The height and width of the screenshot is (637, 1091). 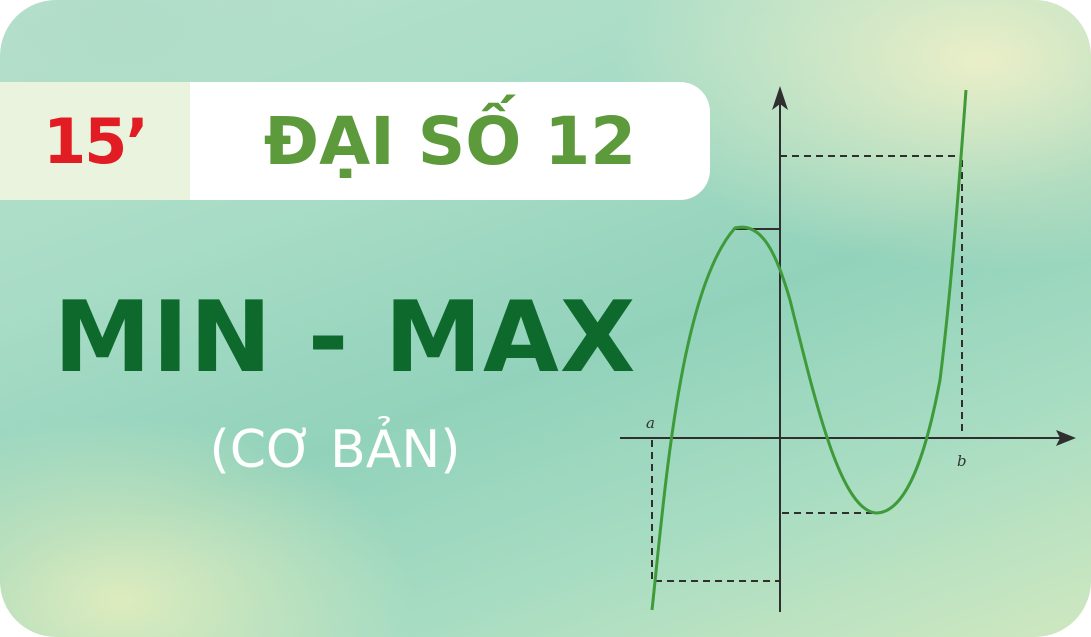 I want to click on subtitle: (CƠ BẢN), so click(x=335, y=450).